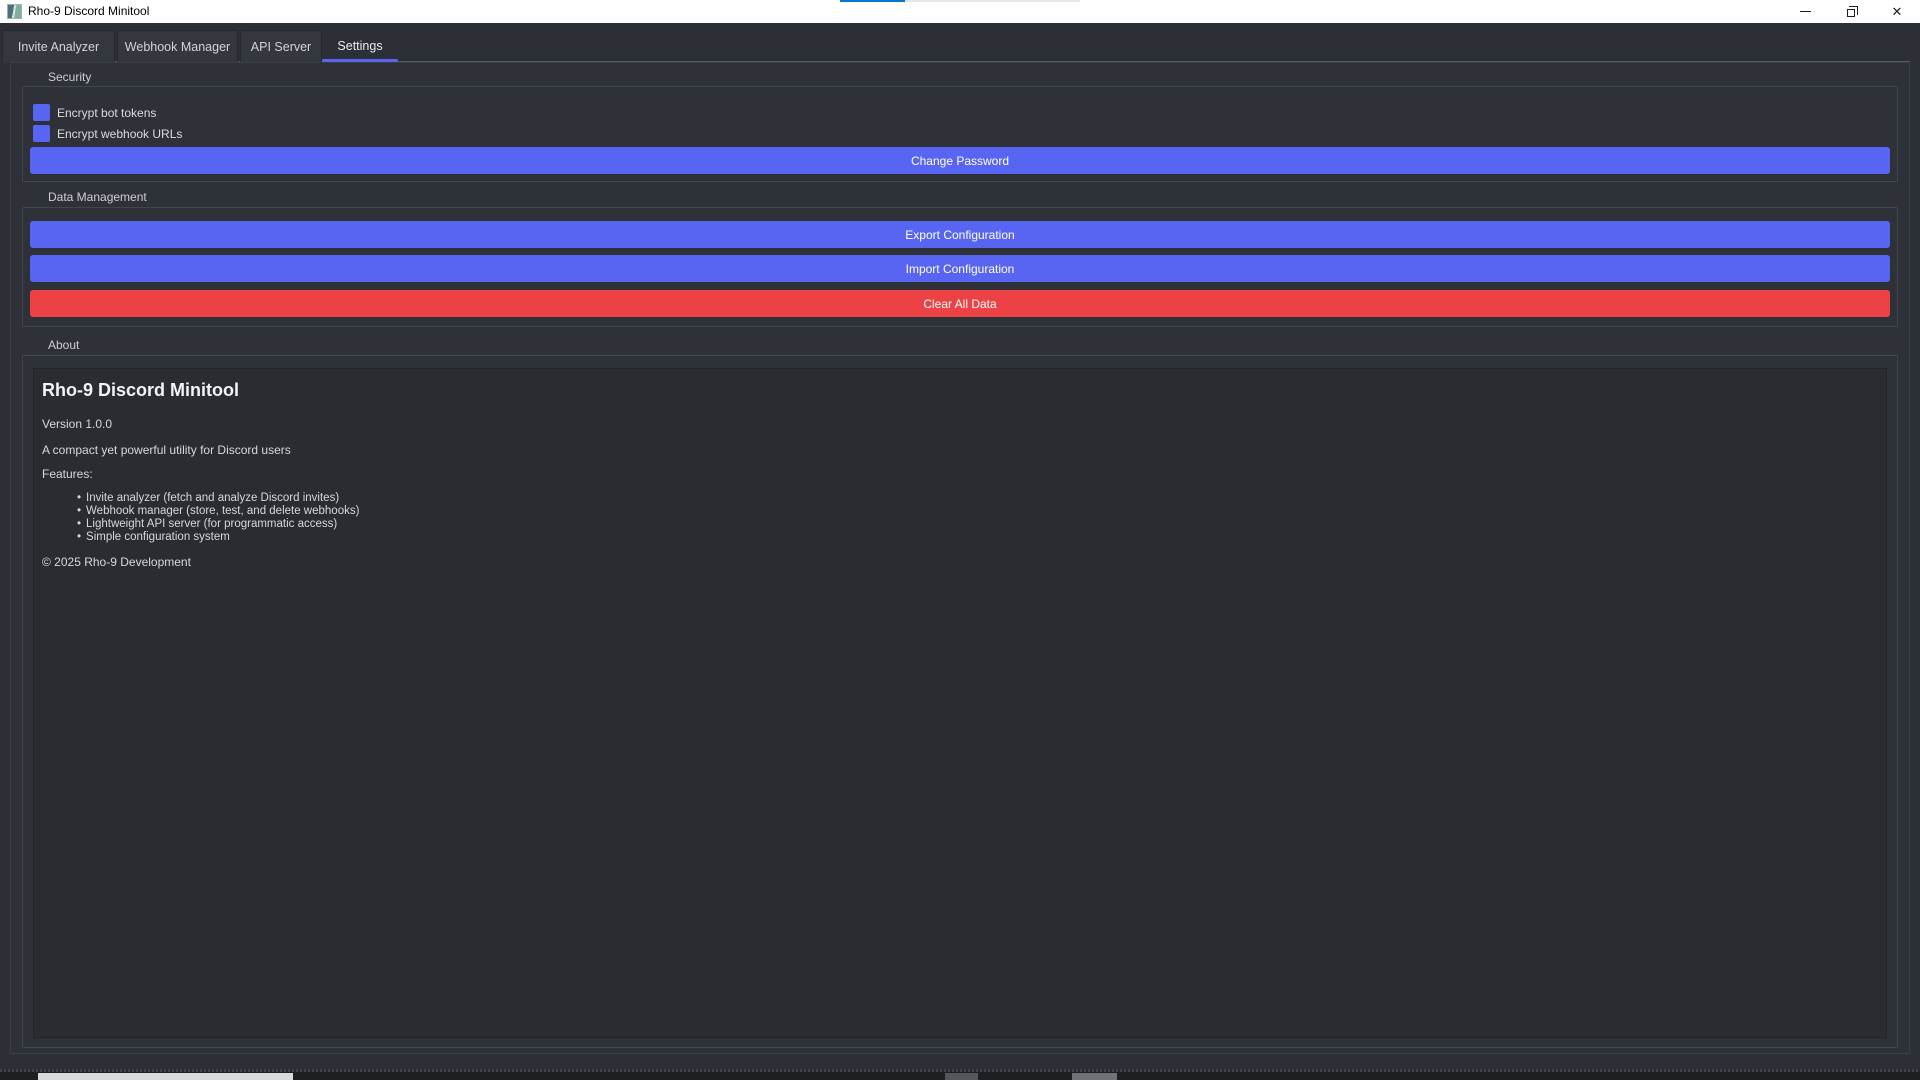 The image size is (1920, 1080). I want to click on import-configuration-button: Import Configuration, so click(960, 268).